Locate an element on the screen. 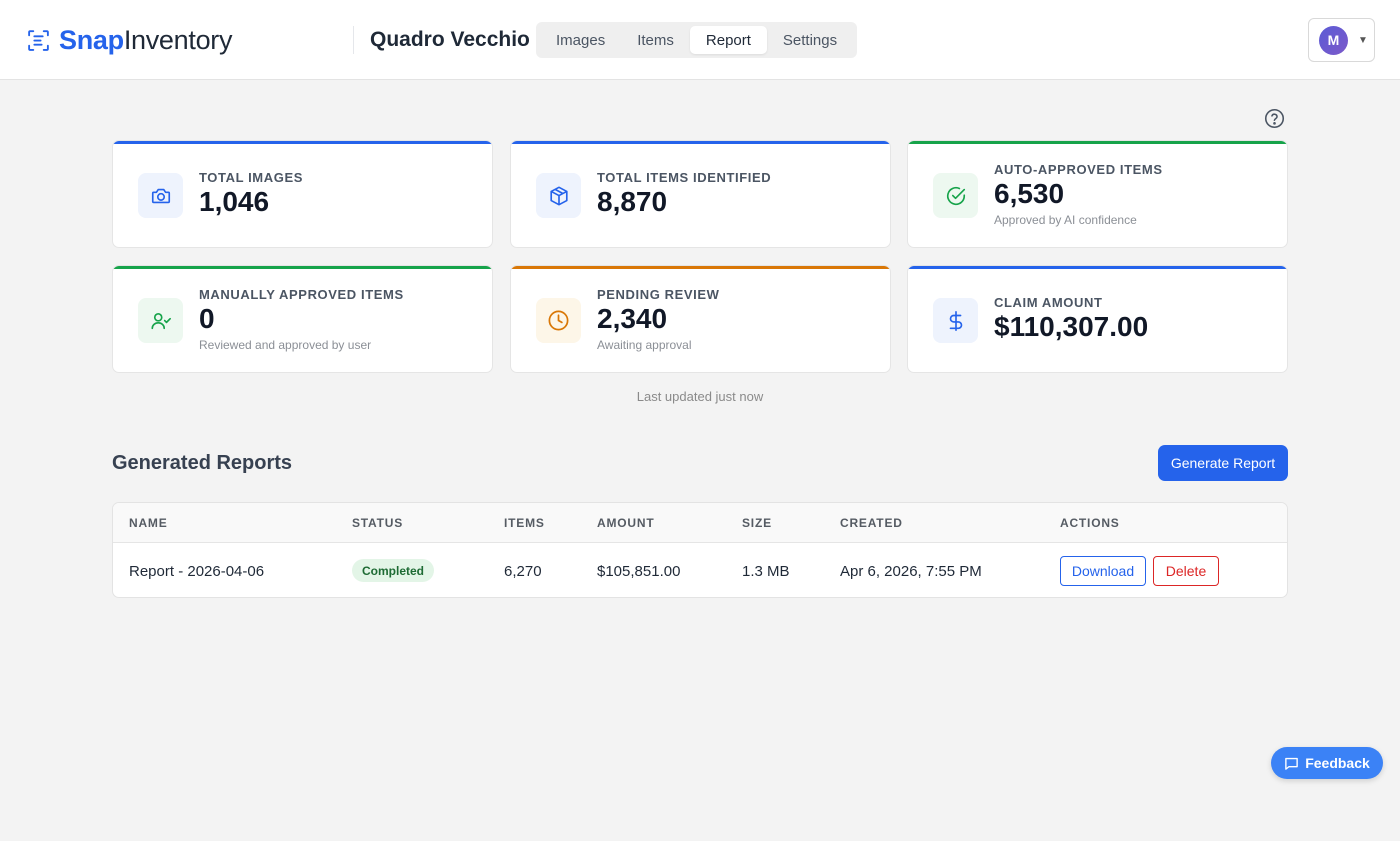  user-check-icon is located at coordinates (160, 320).